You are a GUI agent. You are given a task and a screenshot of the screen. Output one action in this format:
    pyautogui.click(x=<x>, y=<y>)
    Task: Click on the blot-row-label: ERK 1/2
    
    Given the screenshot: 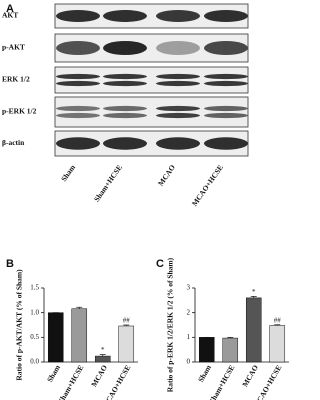 What is the action you would take?
    pyautogui.click(x=16, y=79)
    